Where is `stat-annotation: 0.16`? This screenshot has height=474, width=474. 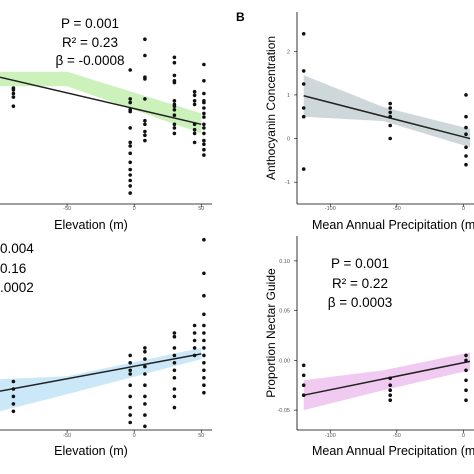
stat-annotation: 0.16 is located at coordinates (13, 268).